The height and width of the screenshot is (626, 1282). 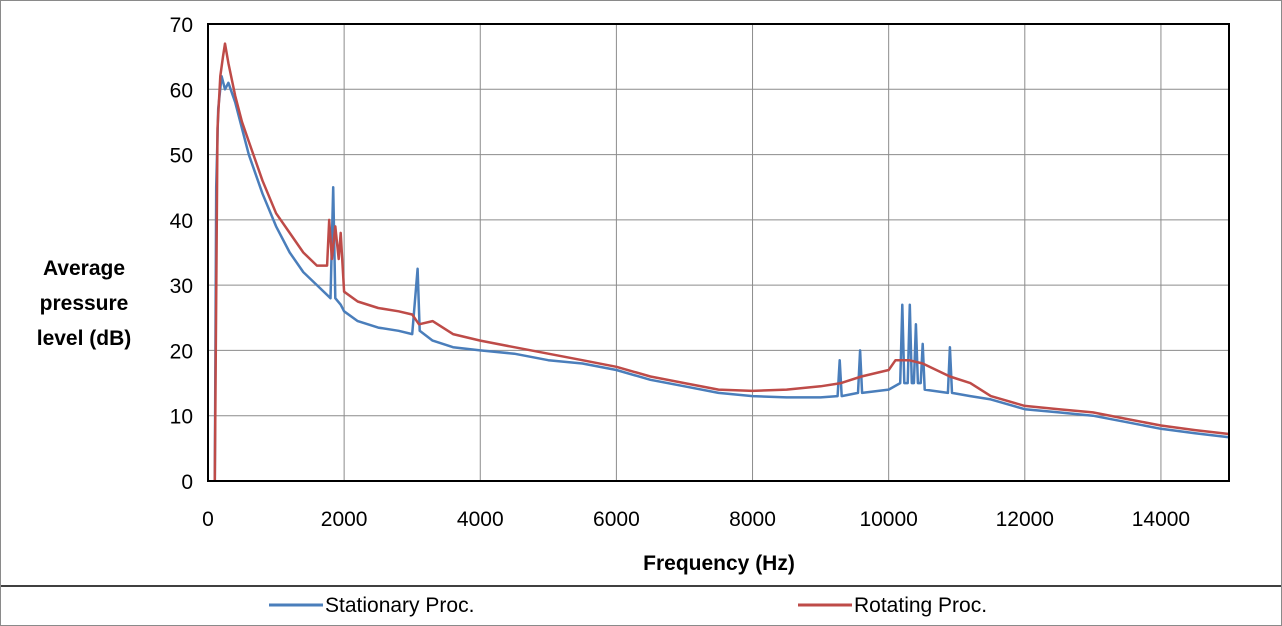 I want to click on x-tick-label: 12000, so click(x=1025, y=519).